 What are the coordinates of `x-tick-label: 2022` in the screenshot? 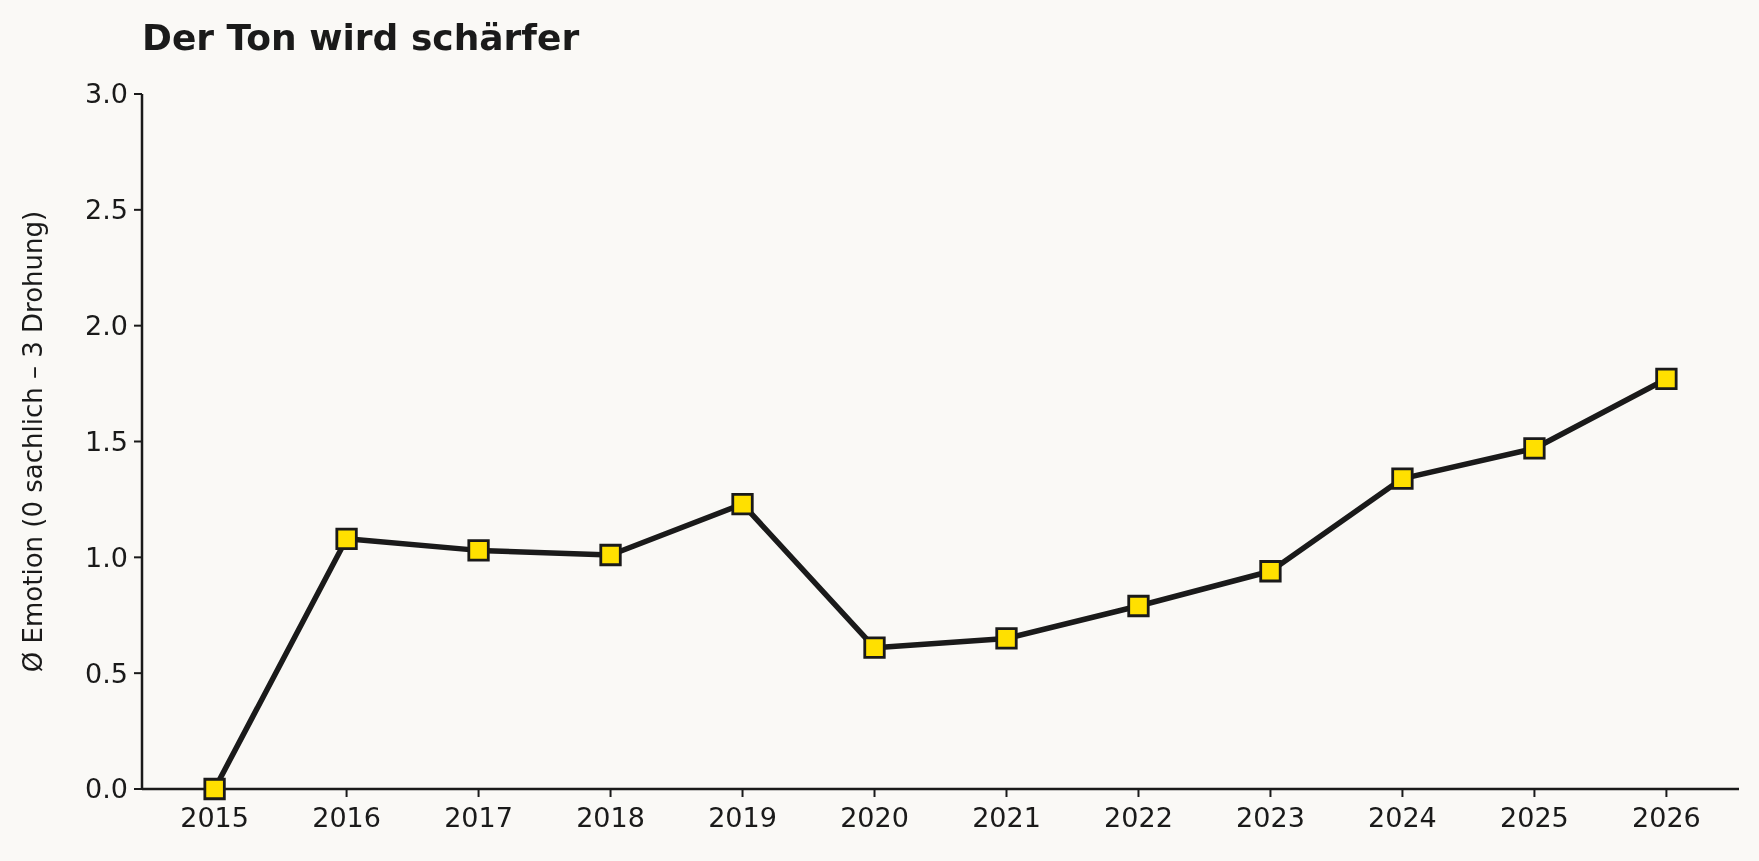 It's located at (1138, 817).